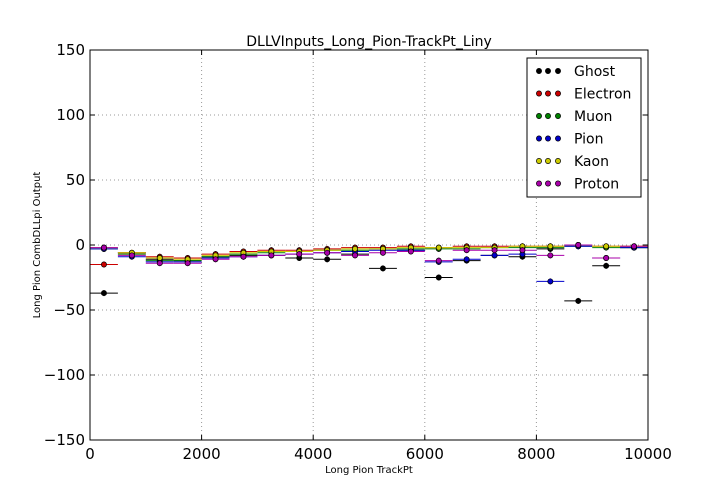 This screenshot has width=720, height=504. What do you see at coordinates (602, 95) in the screenshot?
I see `legend-label: Electron` at bounding box center [602, 95].